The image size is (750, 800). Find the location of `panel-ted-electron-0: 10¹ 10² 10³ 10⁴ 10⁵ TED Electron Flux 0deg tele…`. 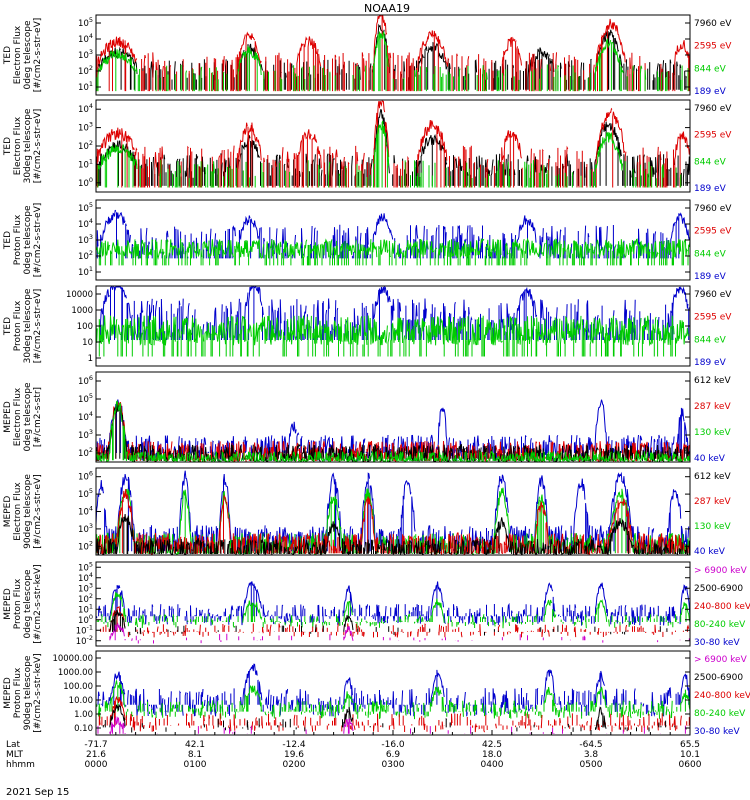

panel-ted-electron-0: 10¹ 10² 10³ 10⁴ 10⁵ TED Electron Flux 0deg tele… is located at coordinates (367, 55).